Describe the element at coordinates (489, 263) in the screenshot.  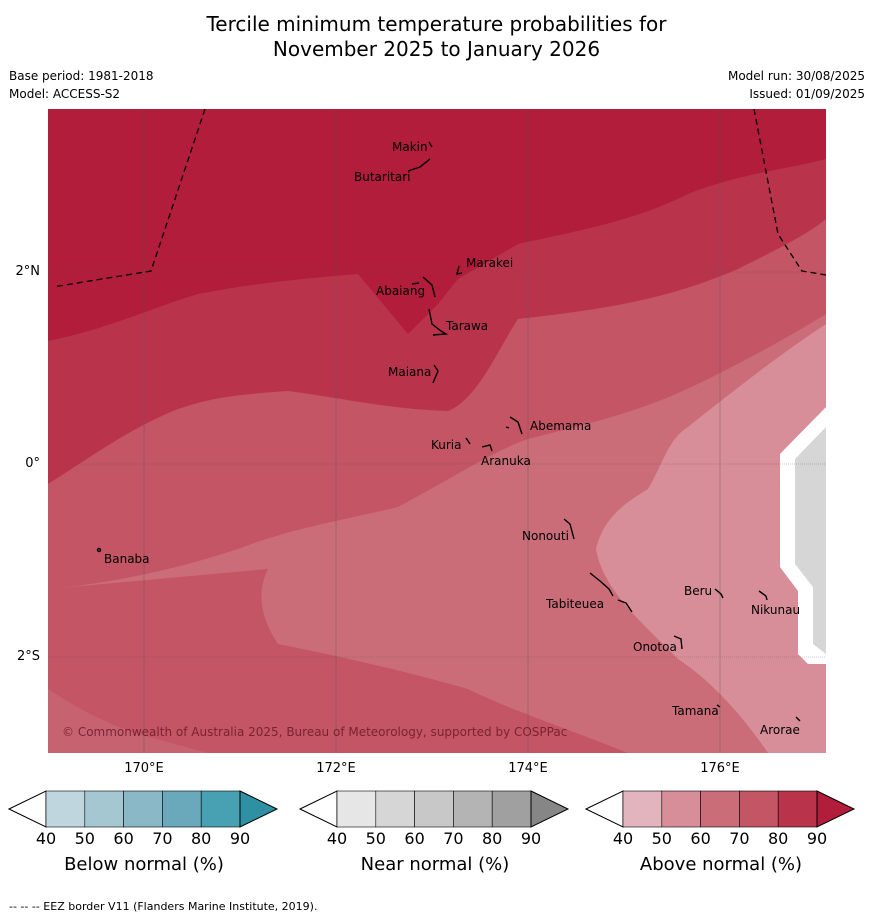
I see `label-marakei: Marakei` at that location.